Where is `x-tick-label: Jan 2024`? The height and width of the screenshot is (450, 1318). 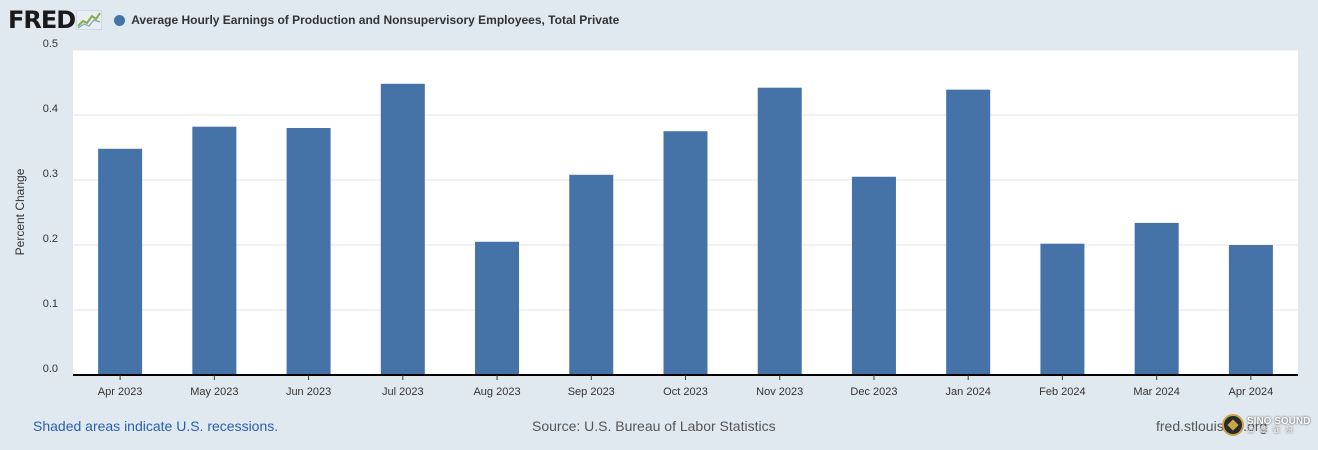
x-tick-label: Jan 2024 is located at coordinates (968, 392).